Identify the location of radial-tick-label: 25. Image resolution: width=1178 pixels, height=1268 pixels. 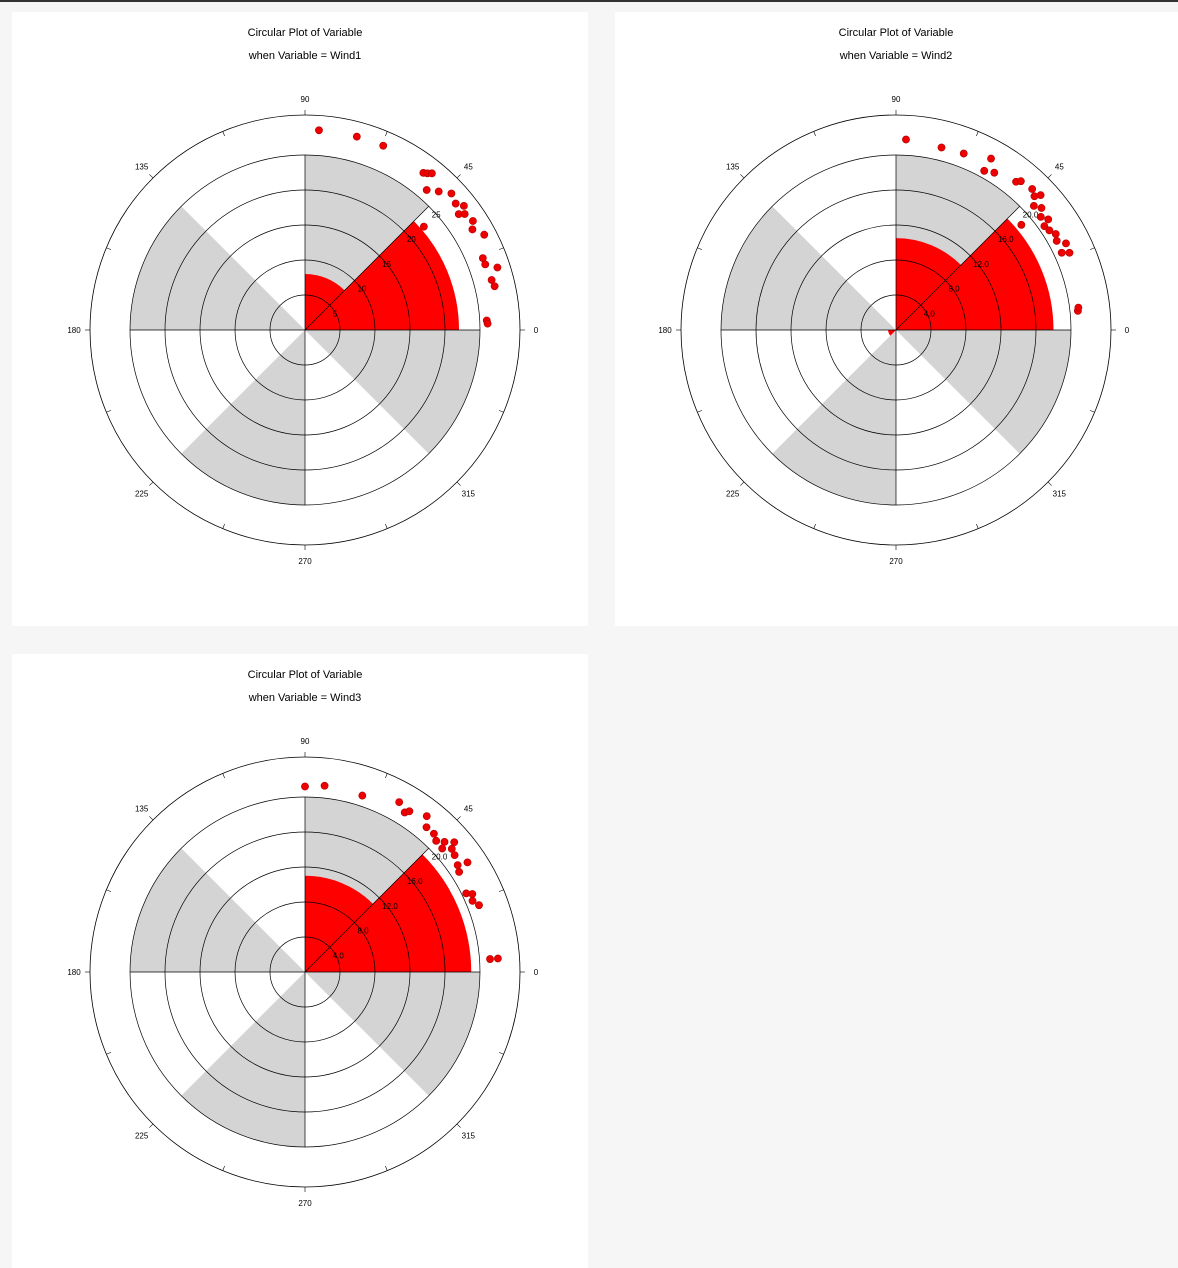
(436, 214).